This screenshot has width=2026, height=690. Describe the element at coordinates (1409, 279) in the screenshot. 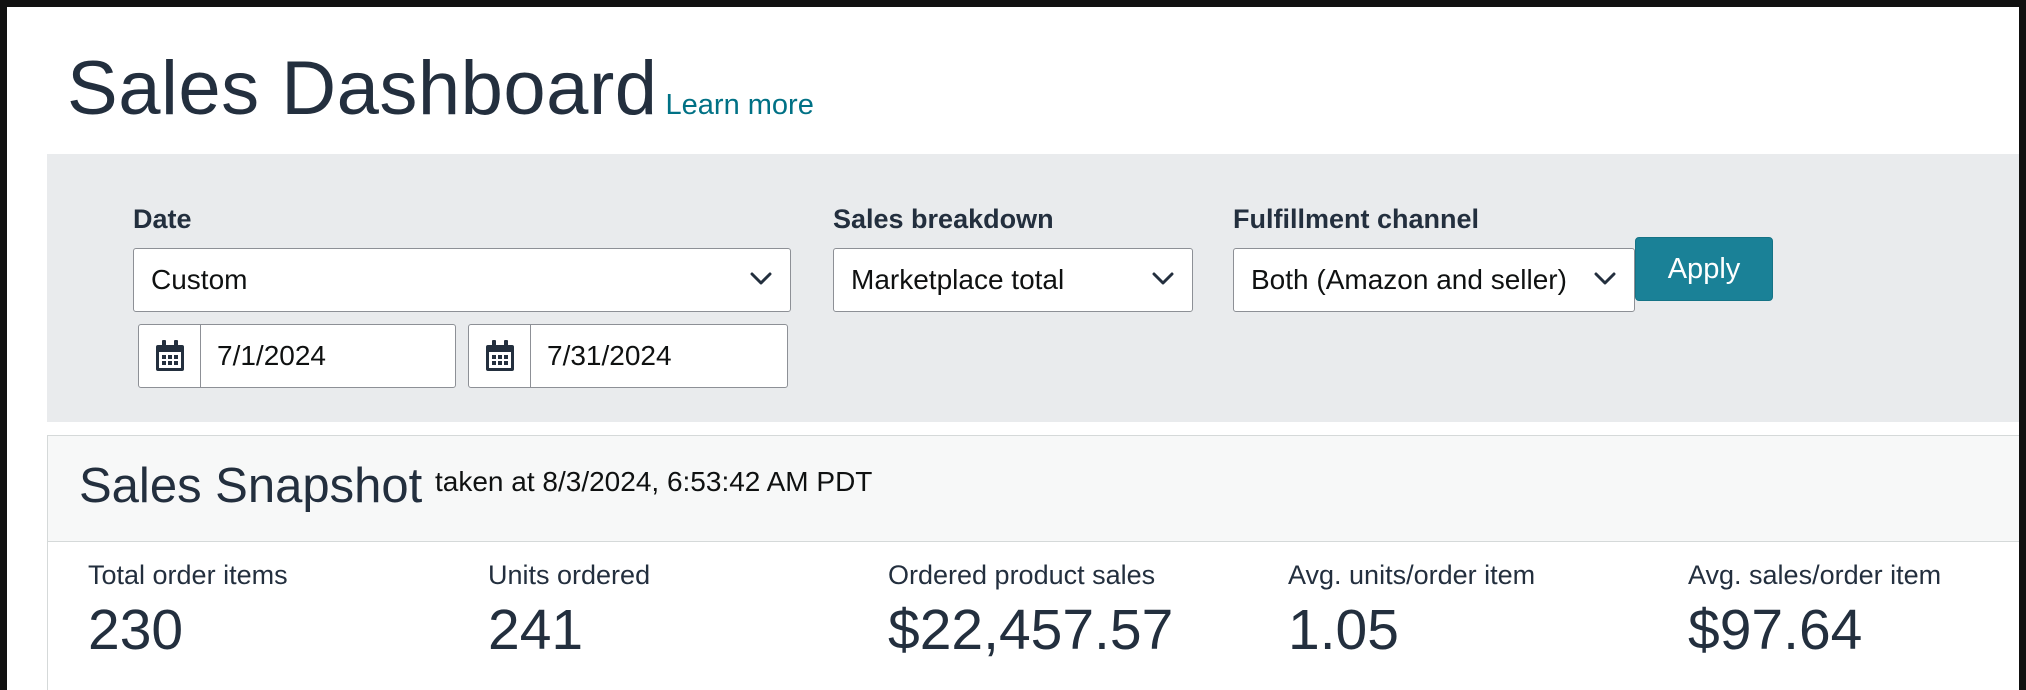

I see `fulfillment-channel-select-value: Both (Amazon and seller)` at that location.